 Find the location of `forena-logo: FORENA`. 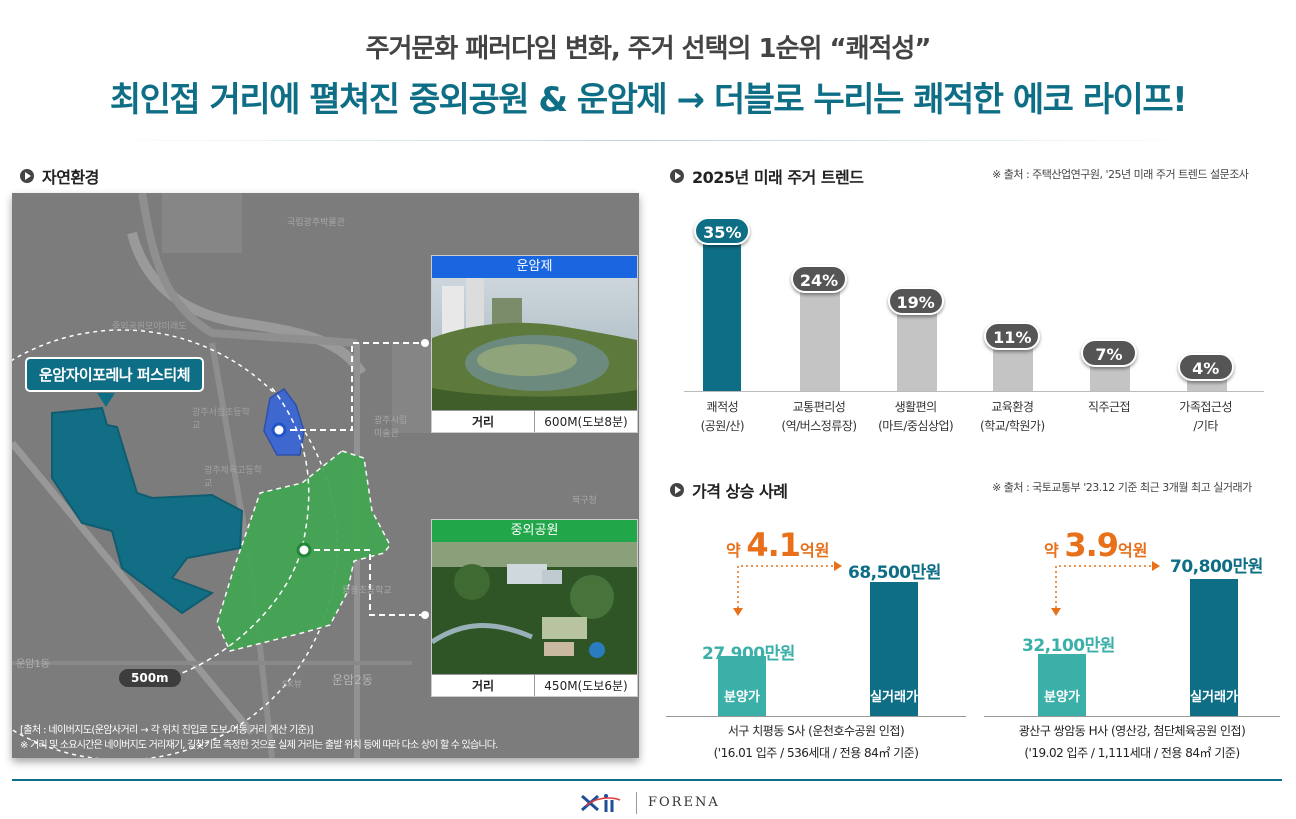

forena-logo: FORENA is located at coordinates (684, 802).